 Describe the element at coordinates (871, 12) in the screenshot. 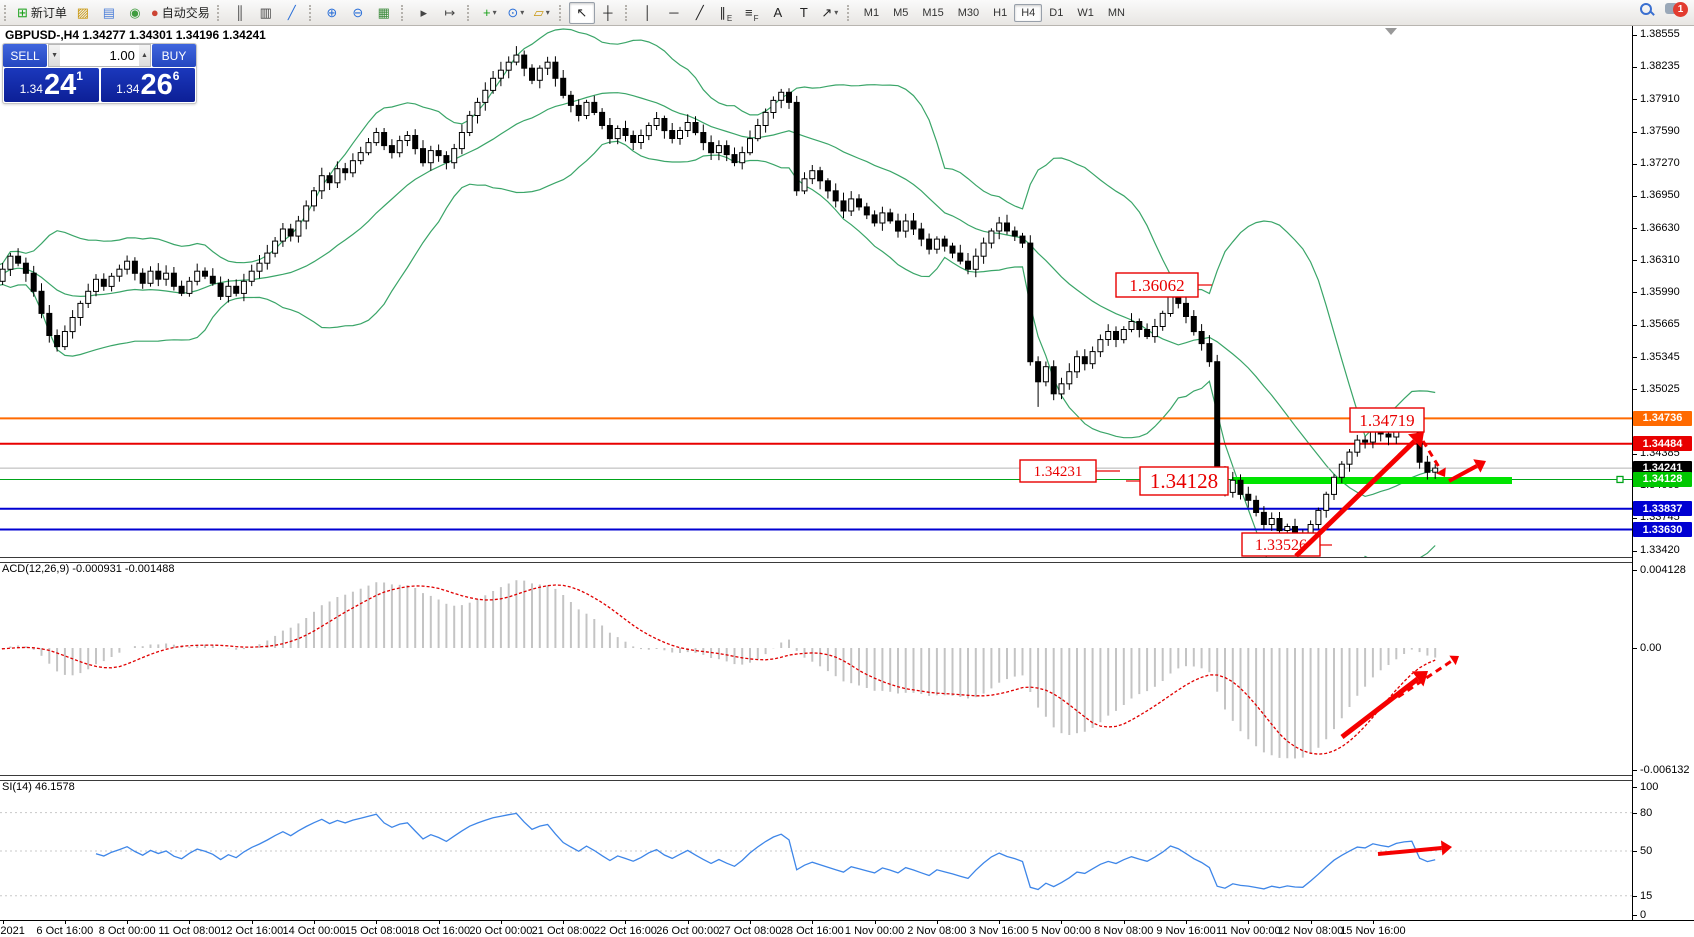

I see `timeframe-button-m1: M1` at that location.